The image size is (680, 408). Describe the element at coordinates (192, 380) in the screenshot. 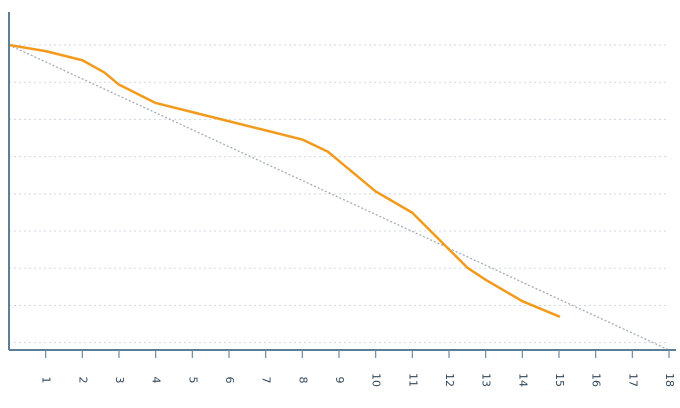

I see `x-tick-label: 5` at that location.